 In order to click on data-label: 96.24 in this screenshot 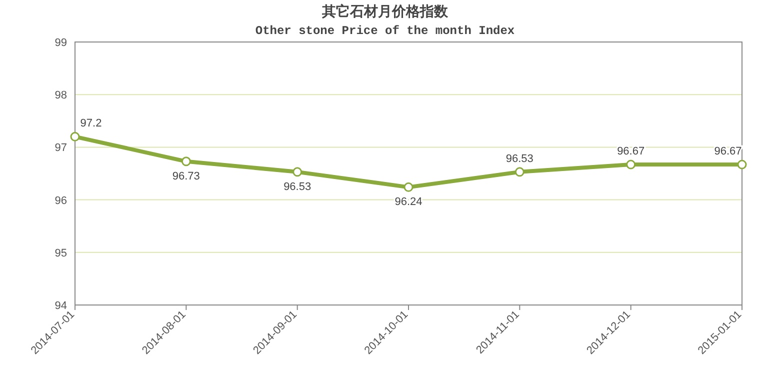, I will do `click(408, 202)`.